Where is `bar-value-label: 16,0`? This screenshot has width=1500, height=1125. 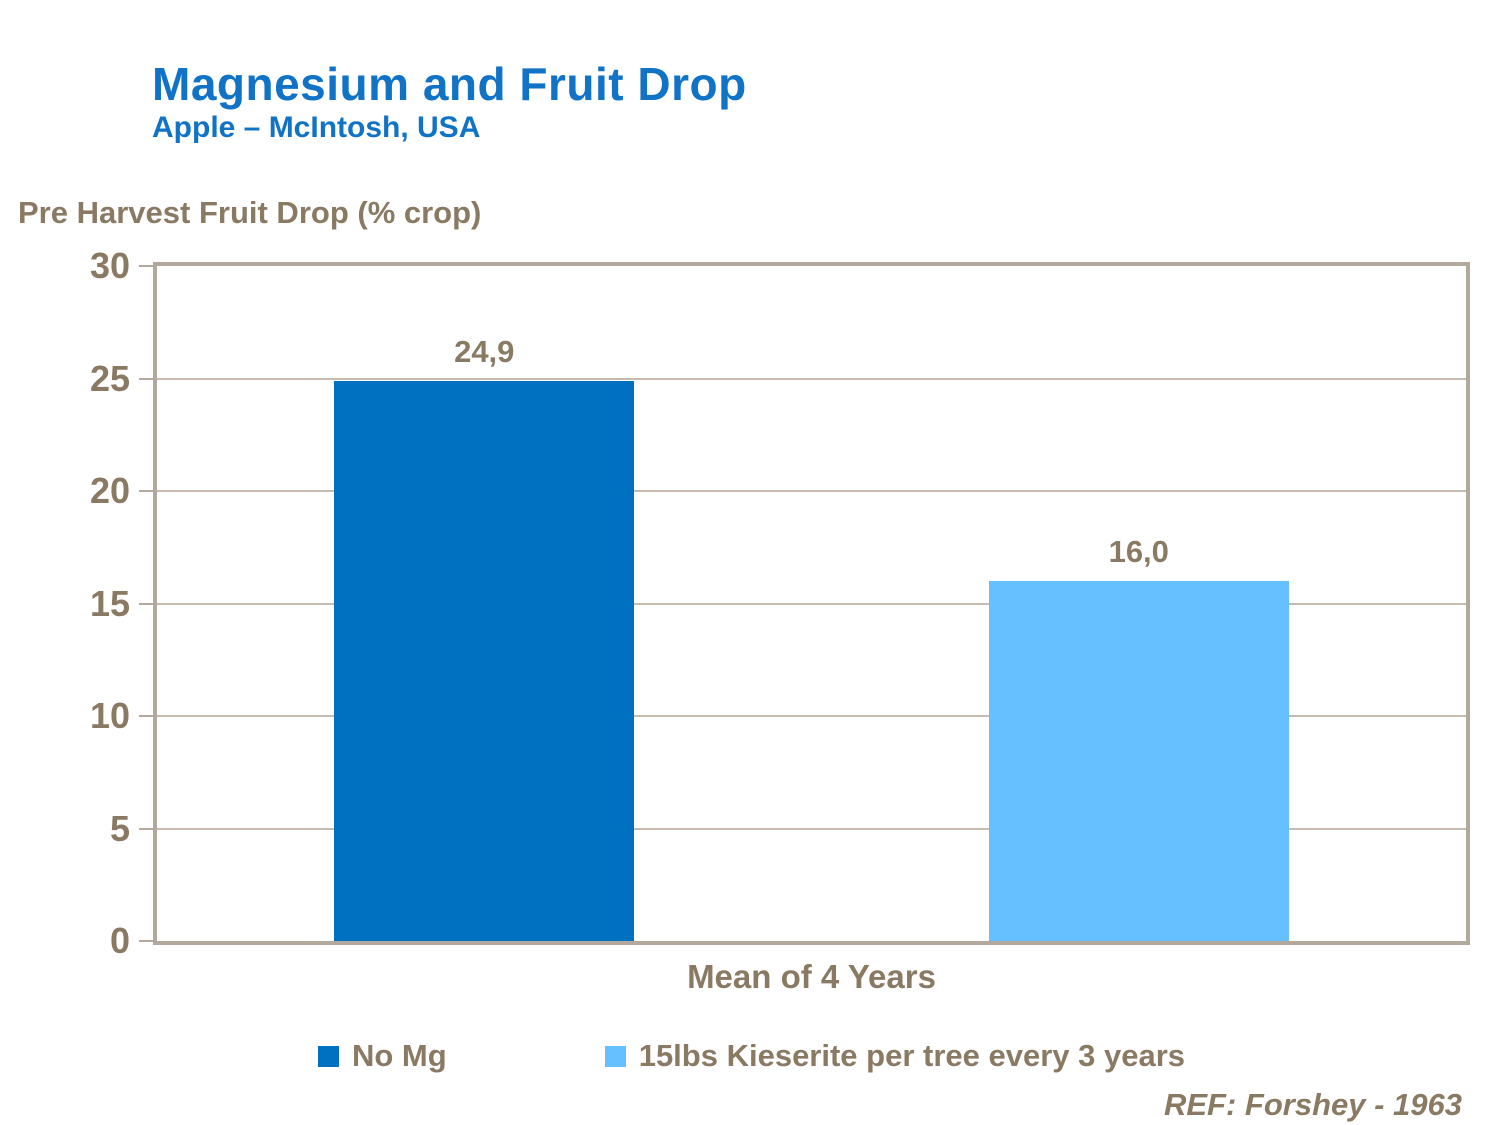 bar-value-label: 16,0 is located at coordinates (1138, 551).